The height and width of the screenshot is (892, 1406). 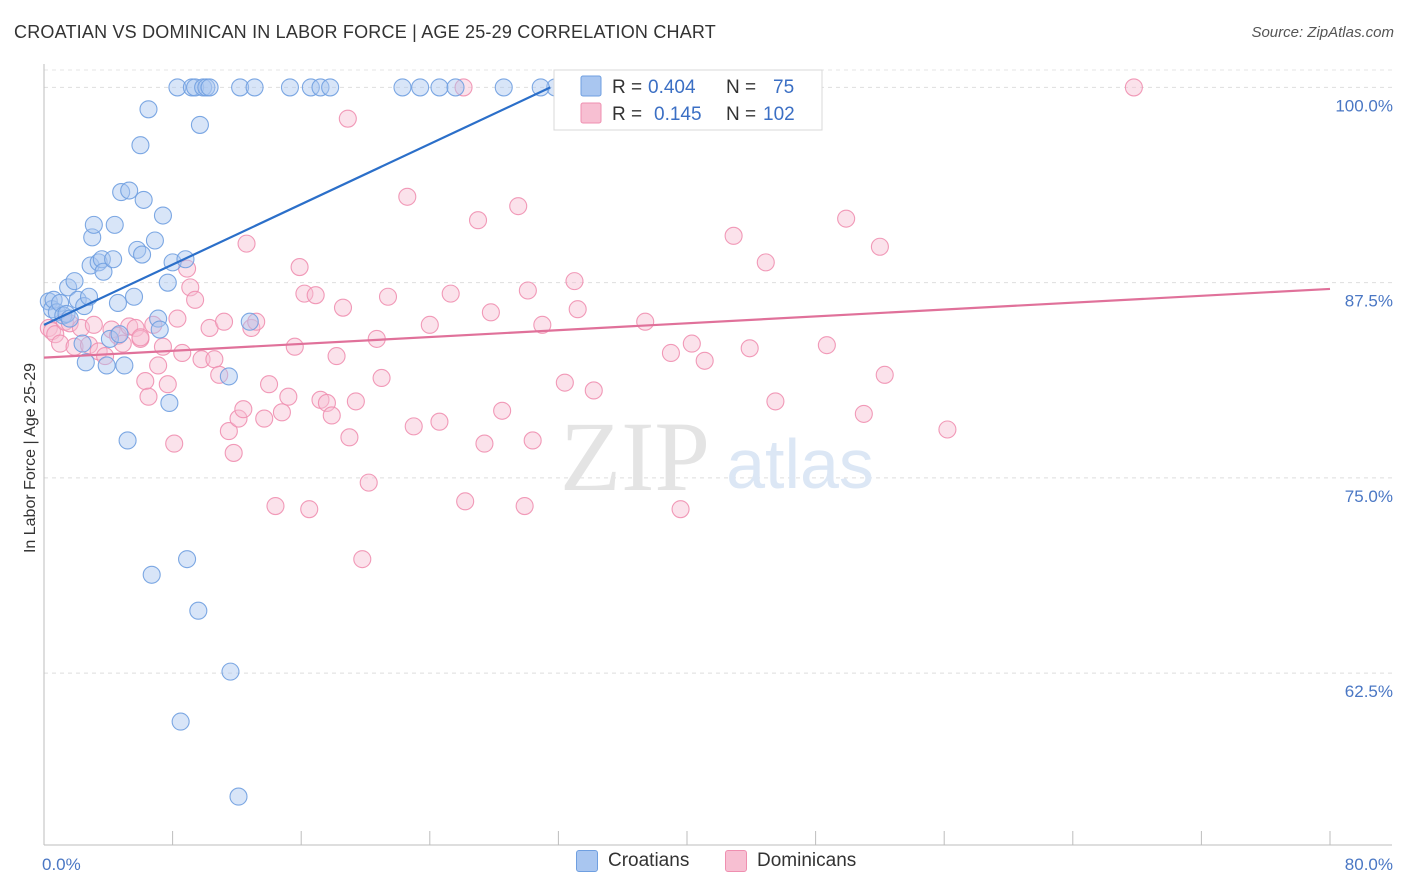 I want to click on y-tick-label: 75.0%, so click(x=1369, y=496).